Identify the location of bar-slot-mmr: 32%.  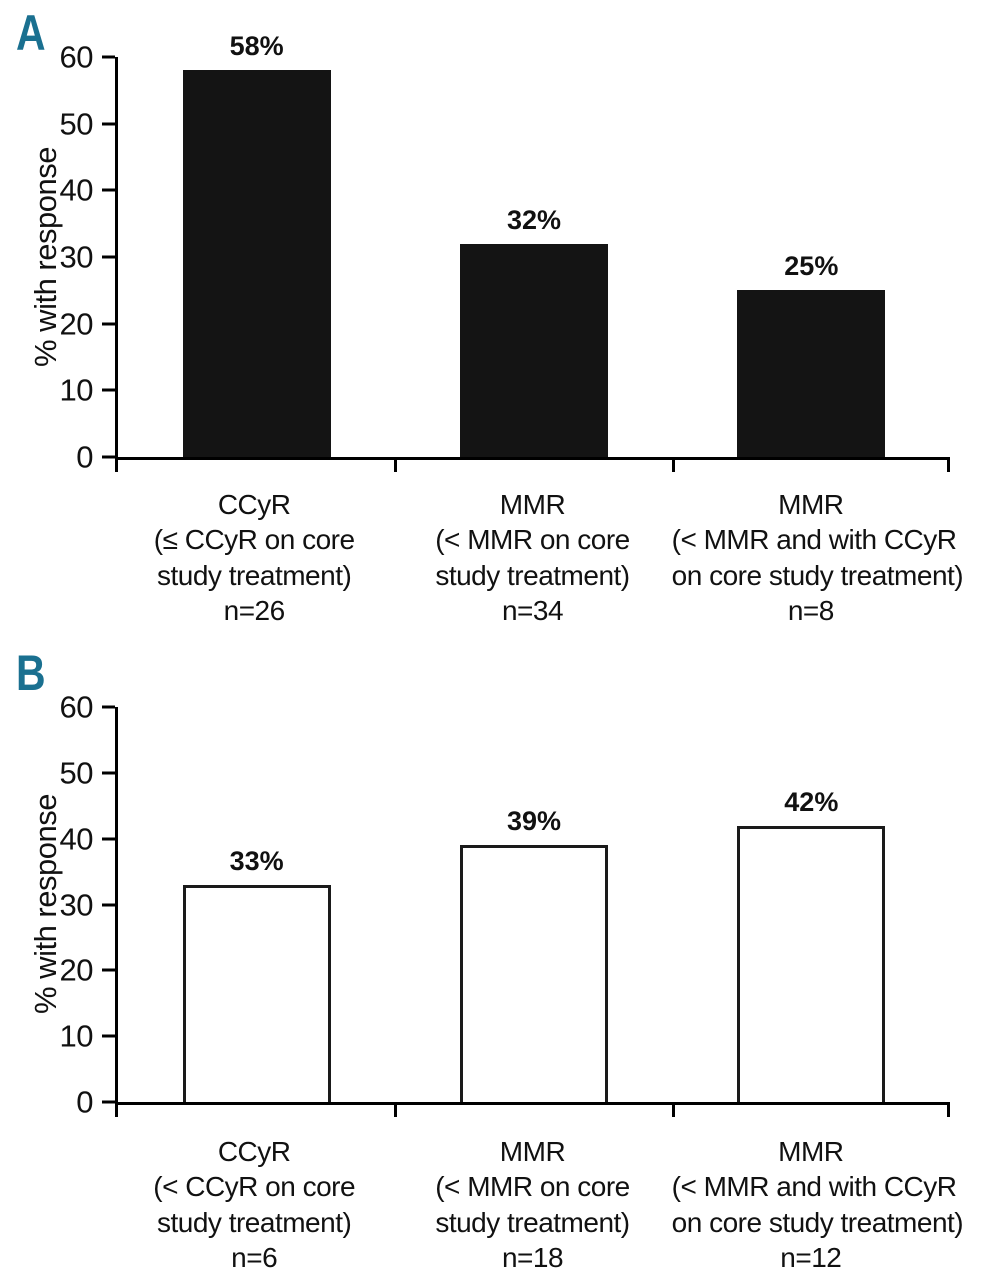
(533, 257).